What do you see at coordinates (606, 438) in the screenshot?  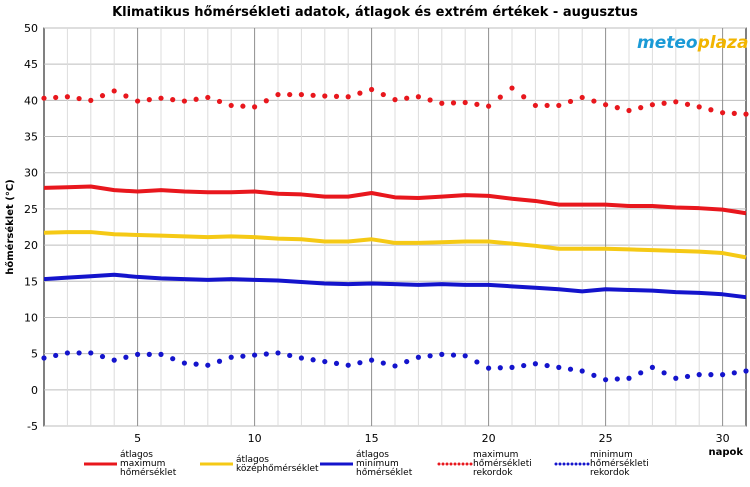 I see `x-tick-label: 25` at bounding box center [606, 438].